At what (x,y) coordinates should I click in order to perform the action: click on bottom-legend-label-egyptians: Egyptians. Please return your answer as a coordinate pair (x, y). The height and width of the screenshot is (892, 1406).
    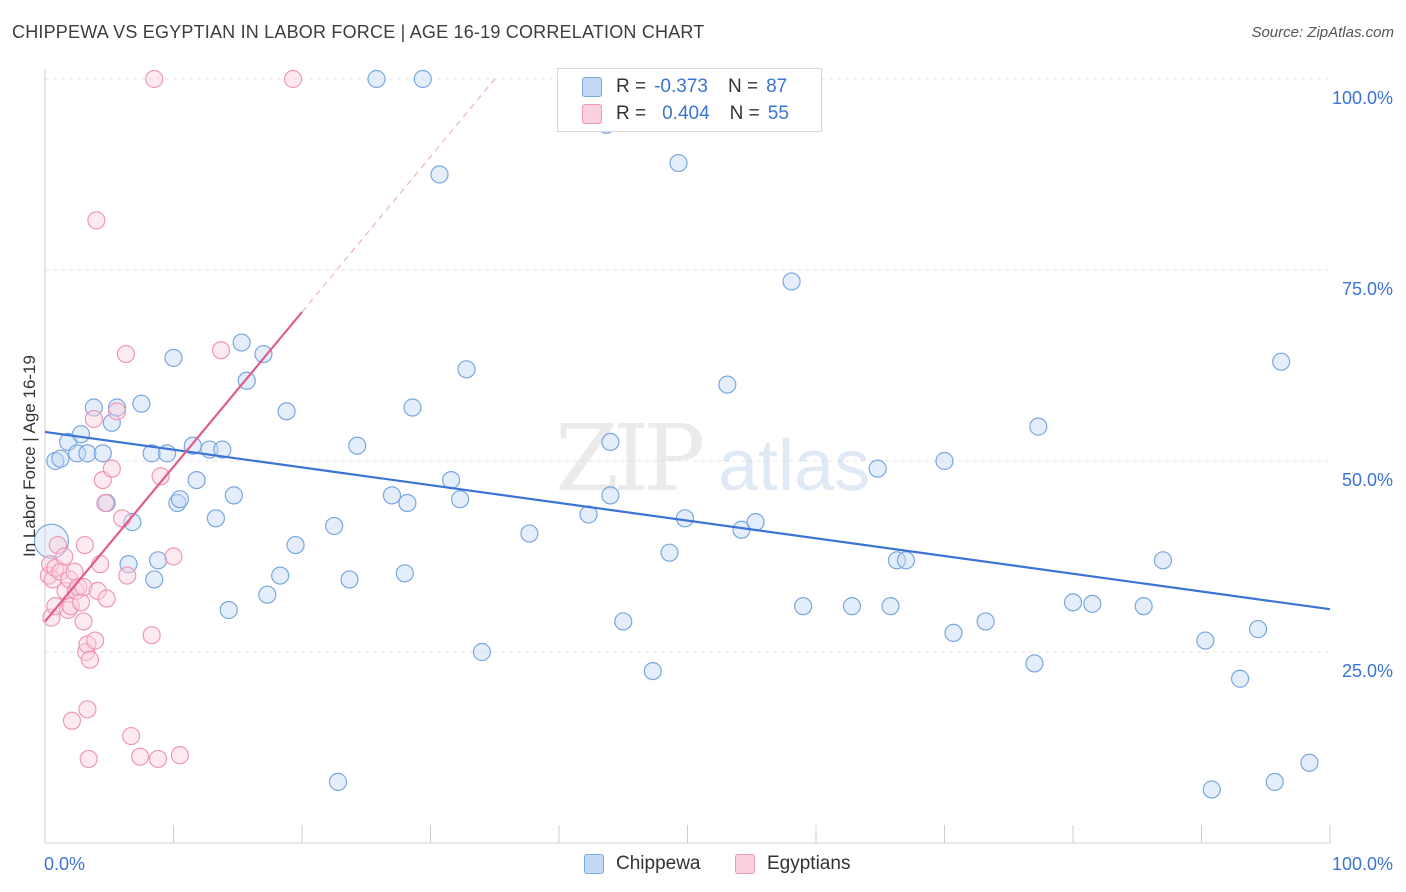
    Looking at the image, I should click on (809, 863).